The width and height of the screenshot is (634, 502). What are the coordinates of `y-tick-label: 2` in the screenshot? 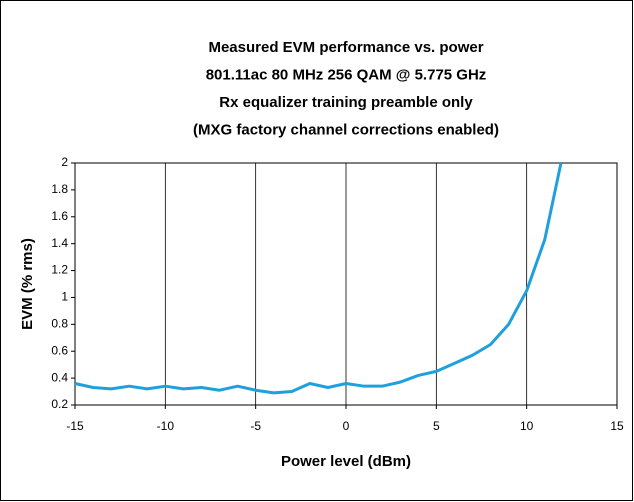 It's located at (64, 162).